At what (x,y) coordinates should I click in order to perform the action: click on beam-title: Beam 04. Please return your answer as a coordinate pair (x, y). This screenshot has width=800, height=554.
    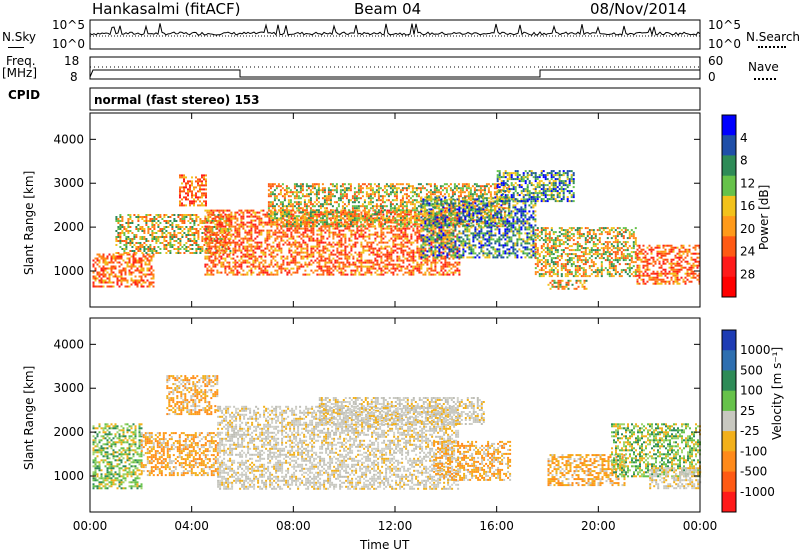
    Looking at the image, I should click on (388, 9).